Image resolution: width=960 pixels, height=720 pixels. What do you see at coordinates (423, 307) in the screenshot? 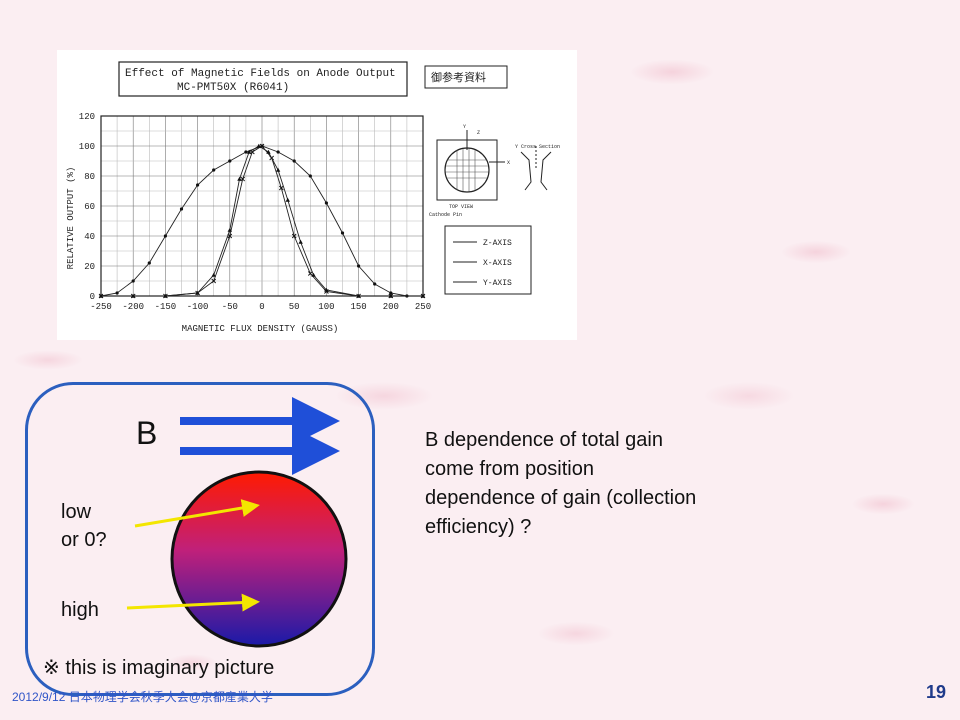
I see `x-tick-label: 250` at bounding box center [423, 307].